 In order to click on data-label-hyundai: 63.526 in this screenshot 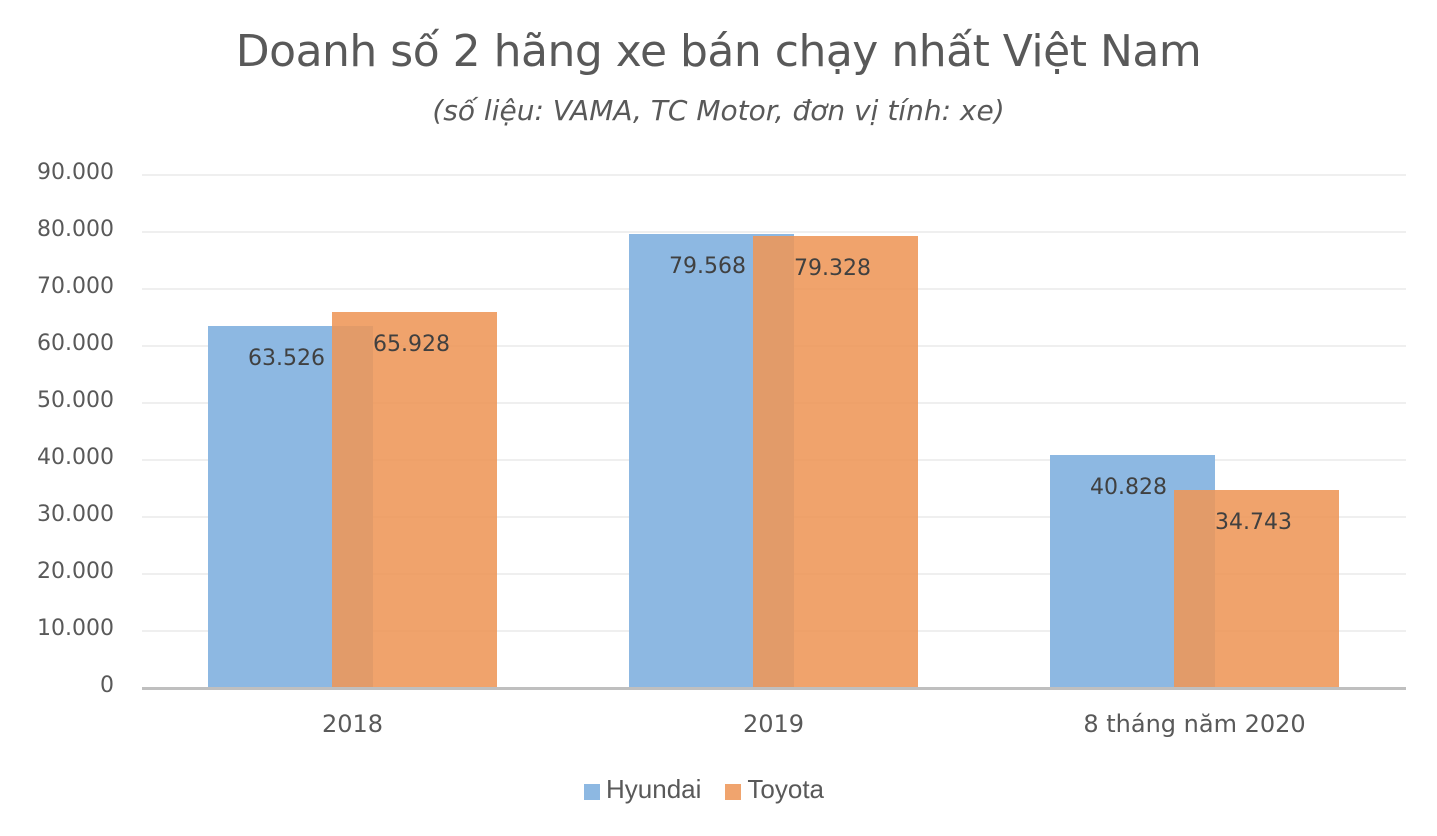, I will do `click(286, 358)`.